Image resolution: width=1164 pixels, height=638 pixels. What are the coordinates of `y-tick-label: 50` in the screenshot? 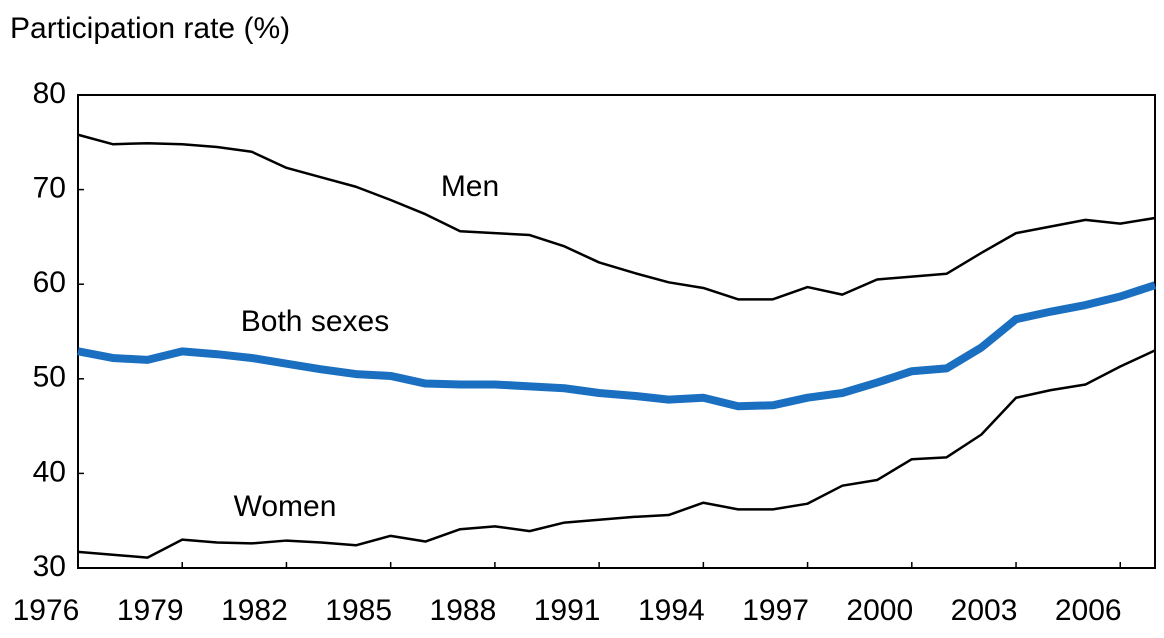 It's located at (49, 377).